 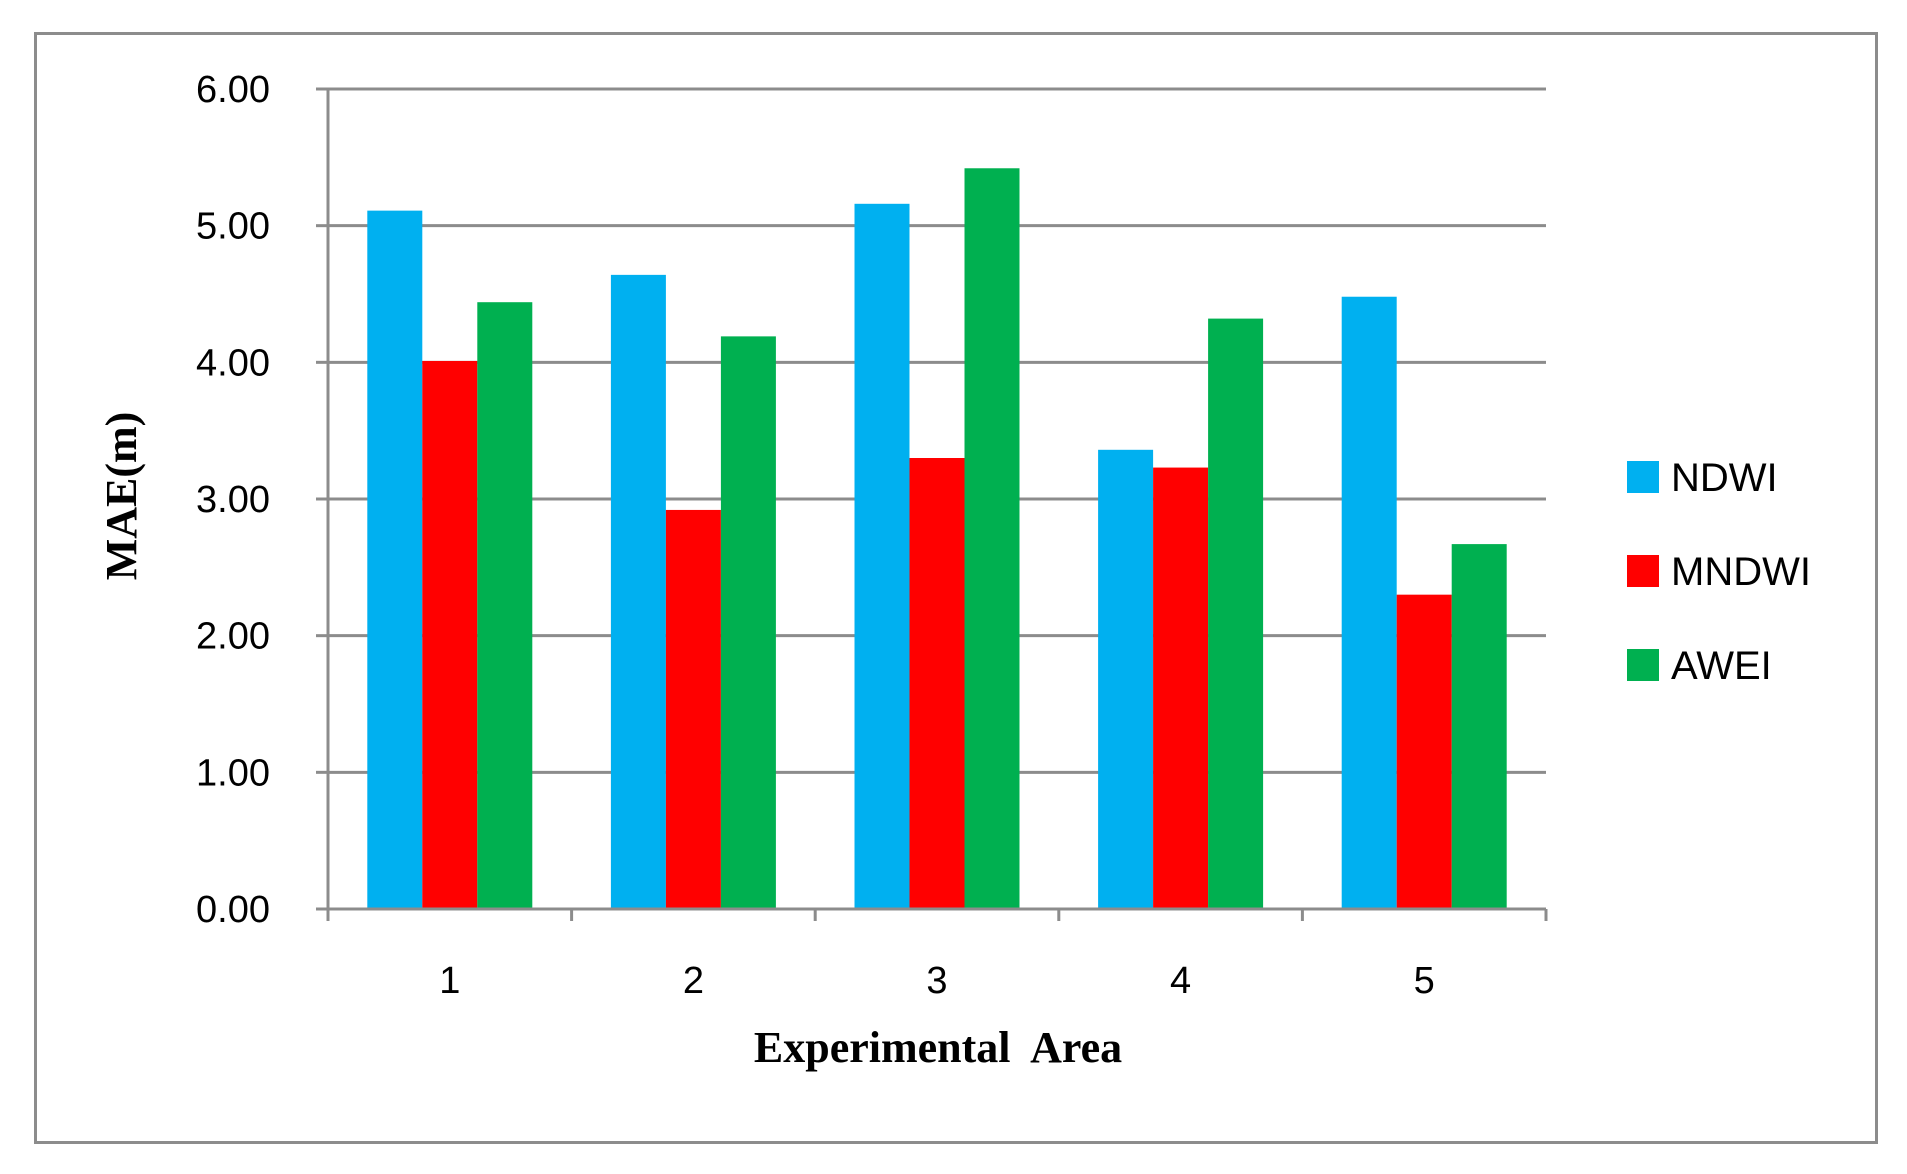 What do you see at coordinates (1643, 477) in the screenshot?
I see `legend-swatch-ndwi` at bounding box center [1643, 477].